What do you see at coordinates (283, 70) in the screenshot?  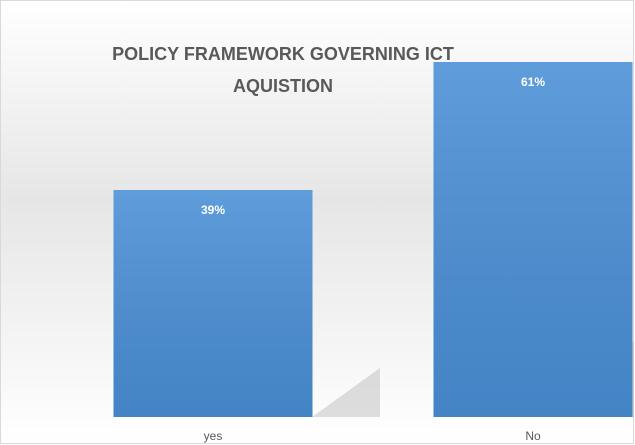 I see `chart-title: POLICY FRAMEWORK GOVERNING ICT AQUISTION` at bounding box center [283, 70].